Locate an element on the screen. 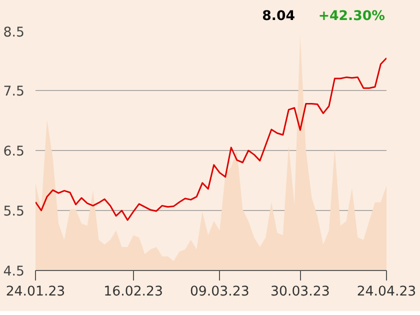  x-tick-label: 16.02.23 is located at coordinates (134, 292).